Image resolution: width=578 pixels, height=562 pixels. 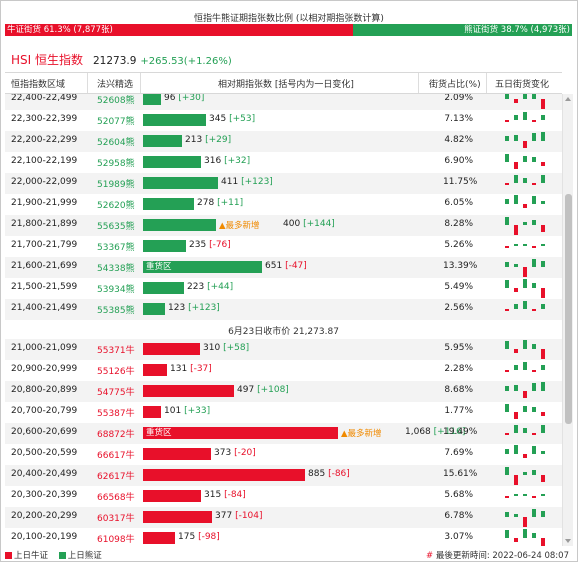 I want to click on contracts-change: [+11], so click(x=230, y=203).